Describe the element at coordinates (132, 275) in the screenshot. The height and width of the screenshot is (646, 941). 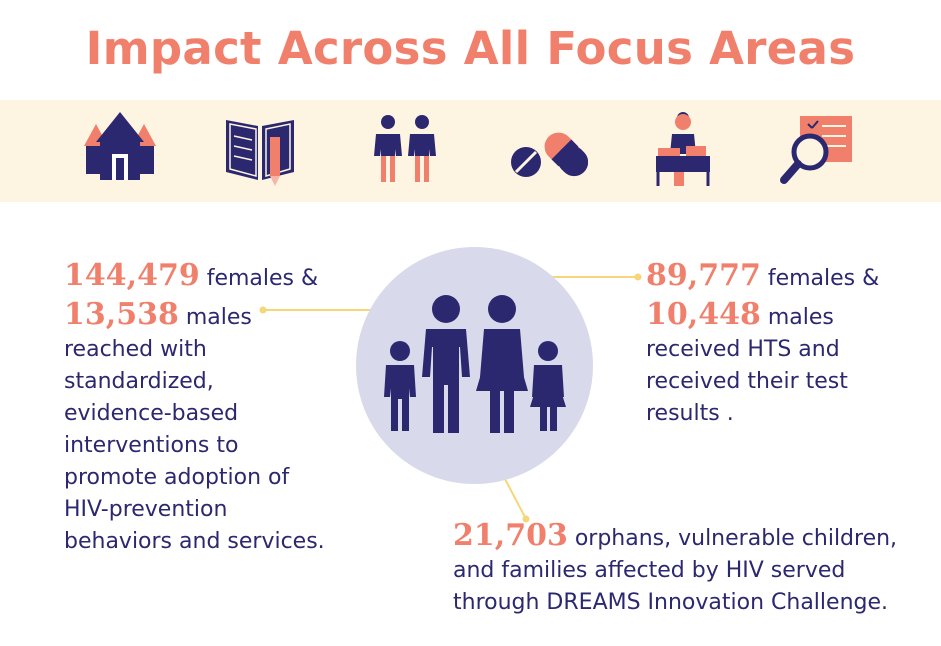
I see `stat-number: 144,479` at that location.